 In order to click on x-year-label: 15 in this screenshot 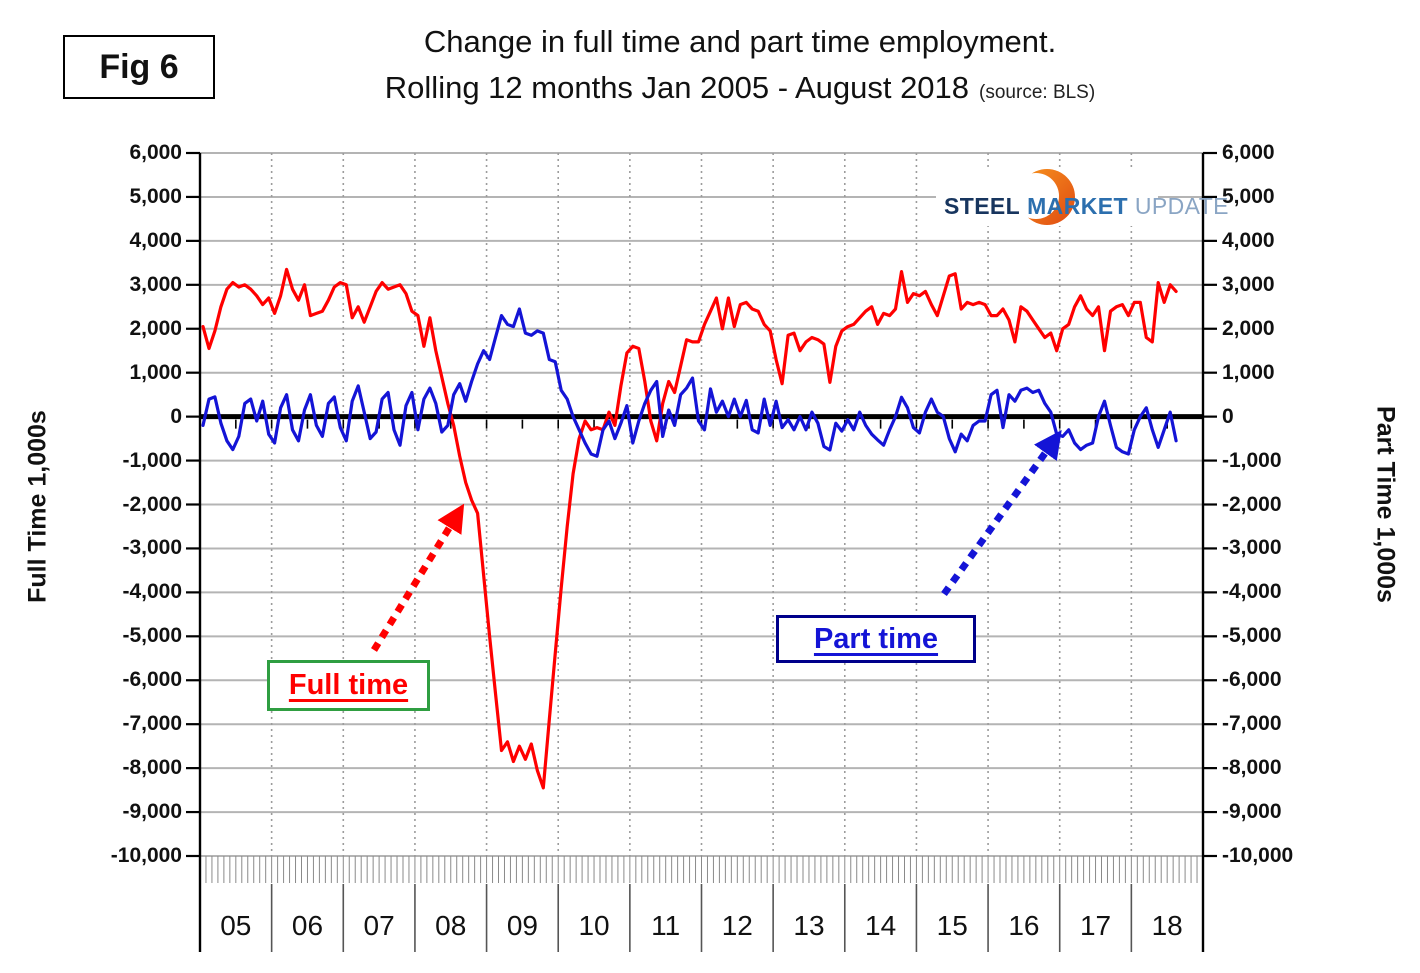, I will do `click(952, 925)`.